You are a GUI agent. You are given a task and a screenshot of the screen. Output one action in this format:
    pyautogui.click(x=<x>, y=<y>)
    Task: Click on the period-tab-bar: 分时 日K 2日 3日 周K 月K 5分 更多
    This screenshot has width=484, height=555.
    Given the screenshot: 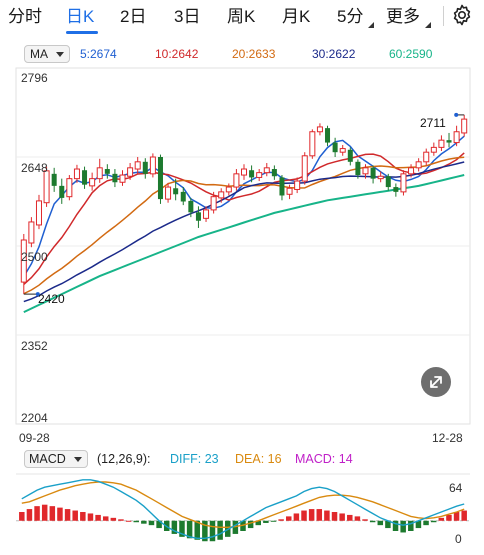 What is the action you would take?
    pyautogui.click(x=242, y=17)
    